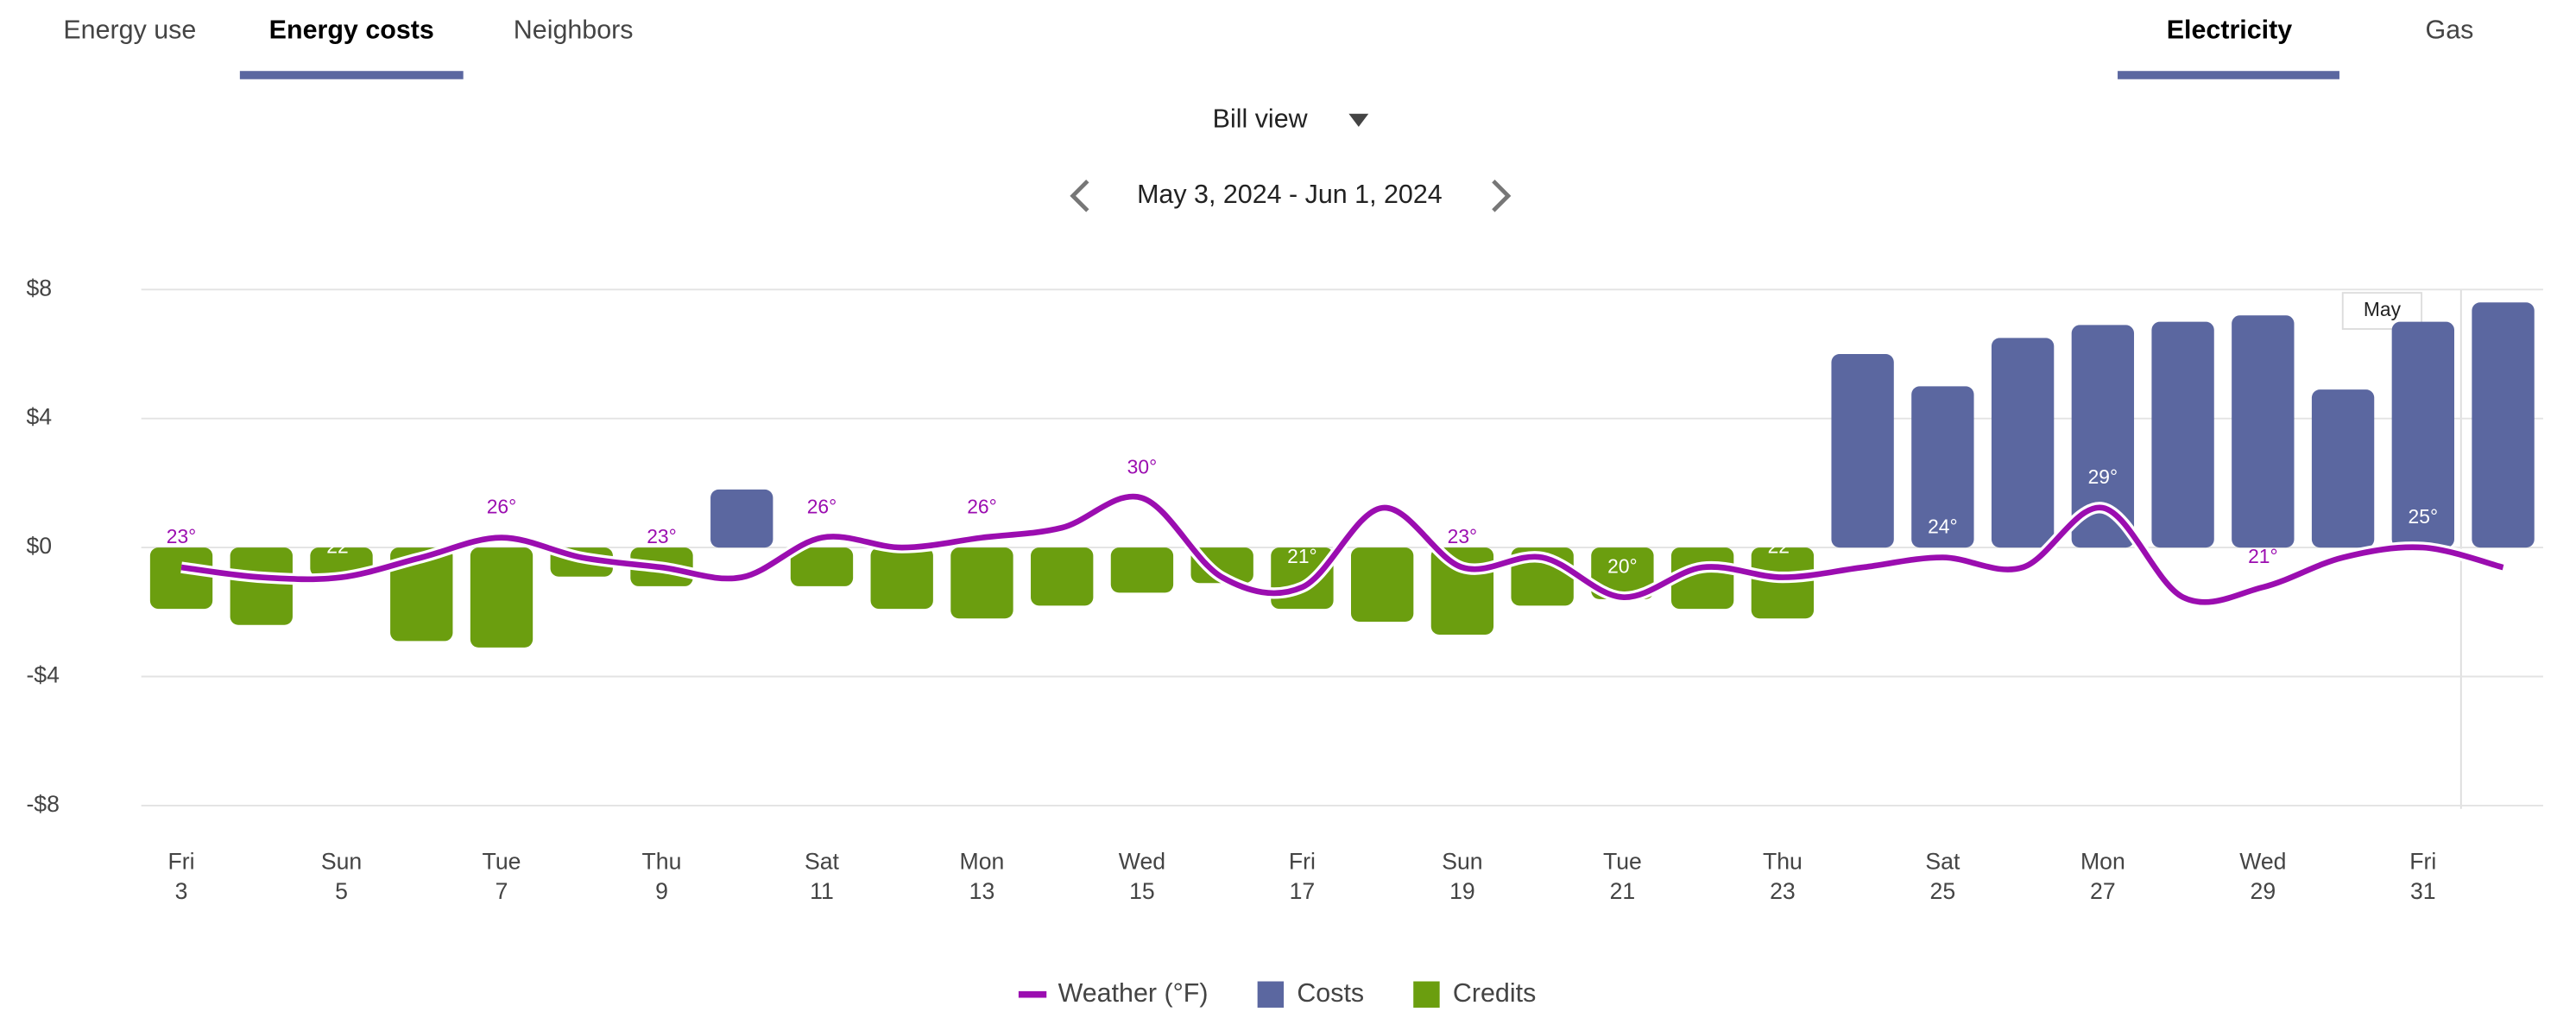  I want to click on legend-label: Weather (°F), so click(1133, 993).